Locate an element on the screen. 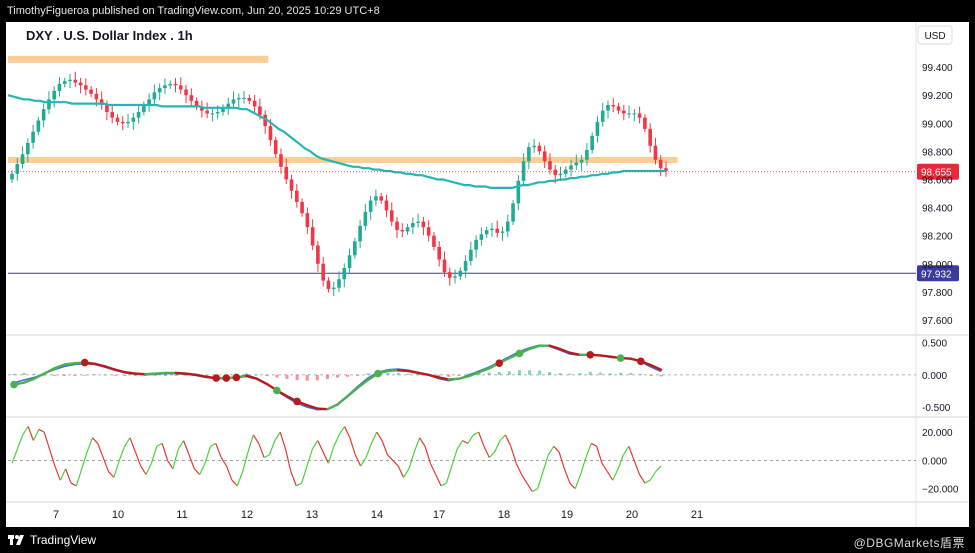  time-tick-label: 7 is located at coordinates (56, 515).